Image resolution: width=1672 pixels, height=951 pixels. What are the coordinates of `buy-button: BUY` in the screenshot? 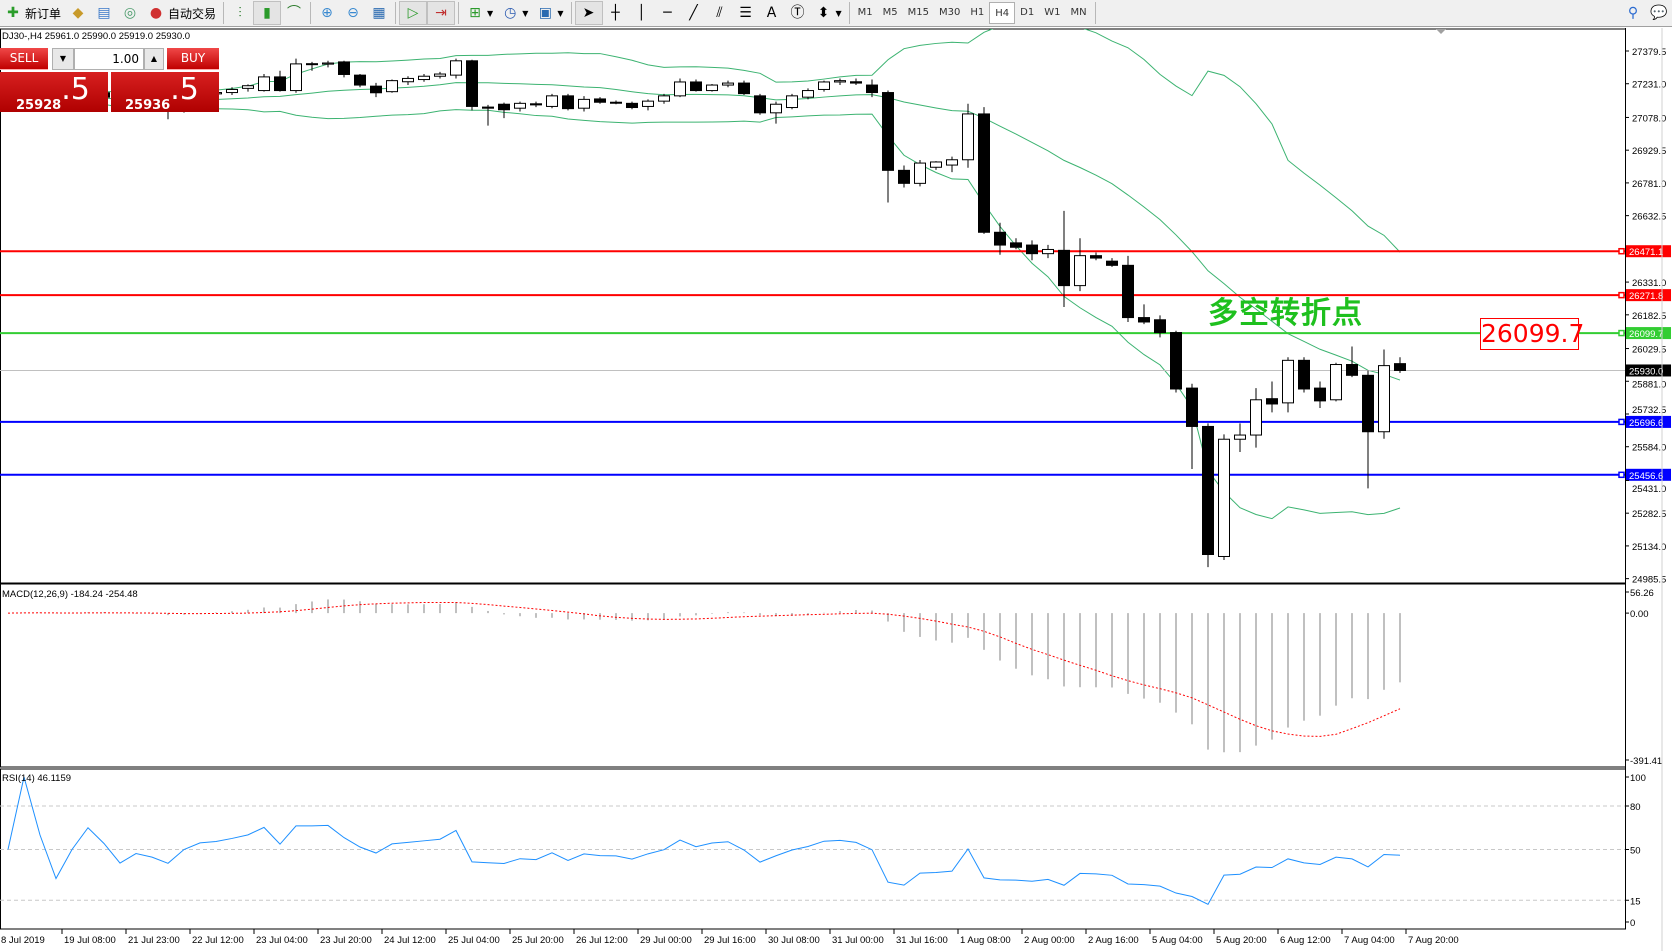 It's located at (193, 59).